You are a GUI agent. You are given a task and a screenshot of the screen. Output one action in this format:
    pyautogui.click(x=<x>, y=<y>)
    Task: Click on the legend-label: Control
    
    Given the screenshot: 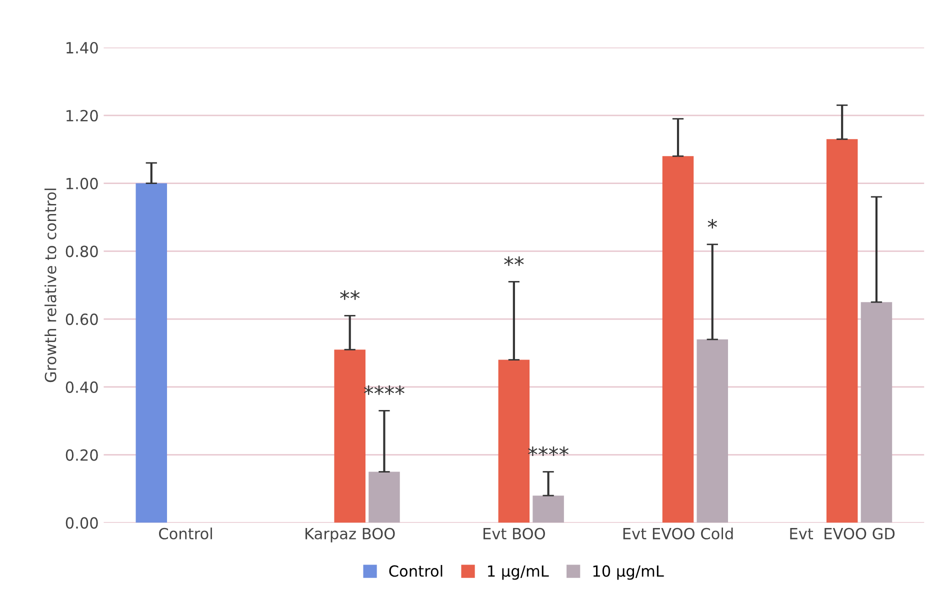 What is the action you would take?
    pyautogui.click(x=415, y=570)
    